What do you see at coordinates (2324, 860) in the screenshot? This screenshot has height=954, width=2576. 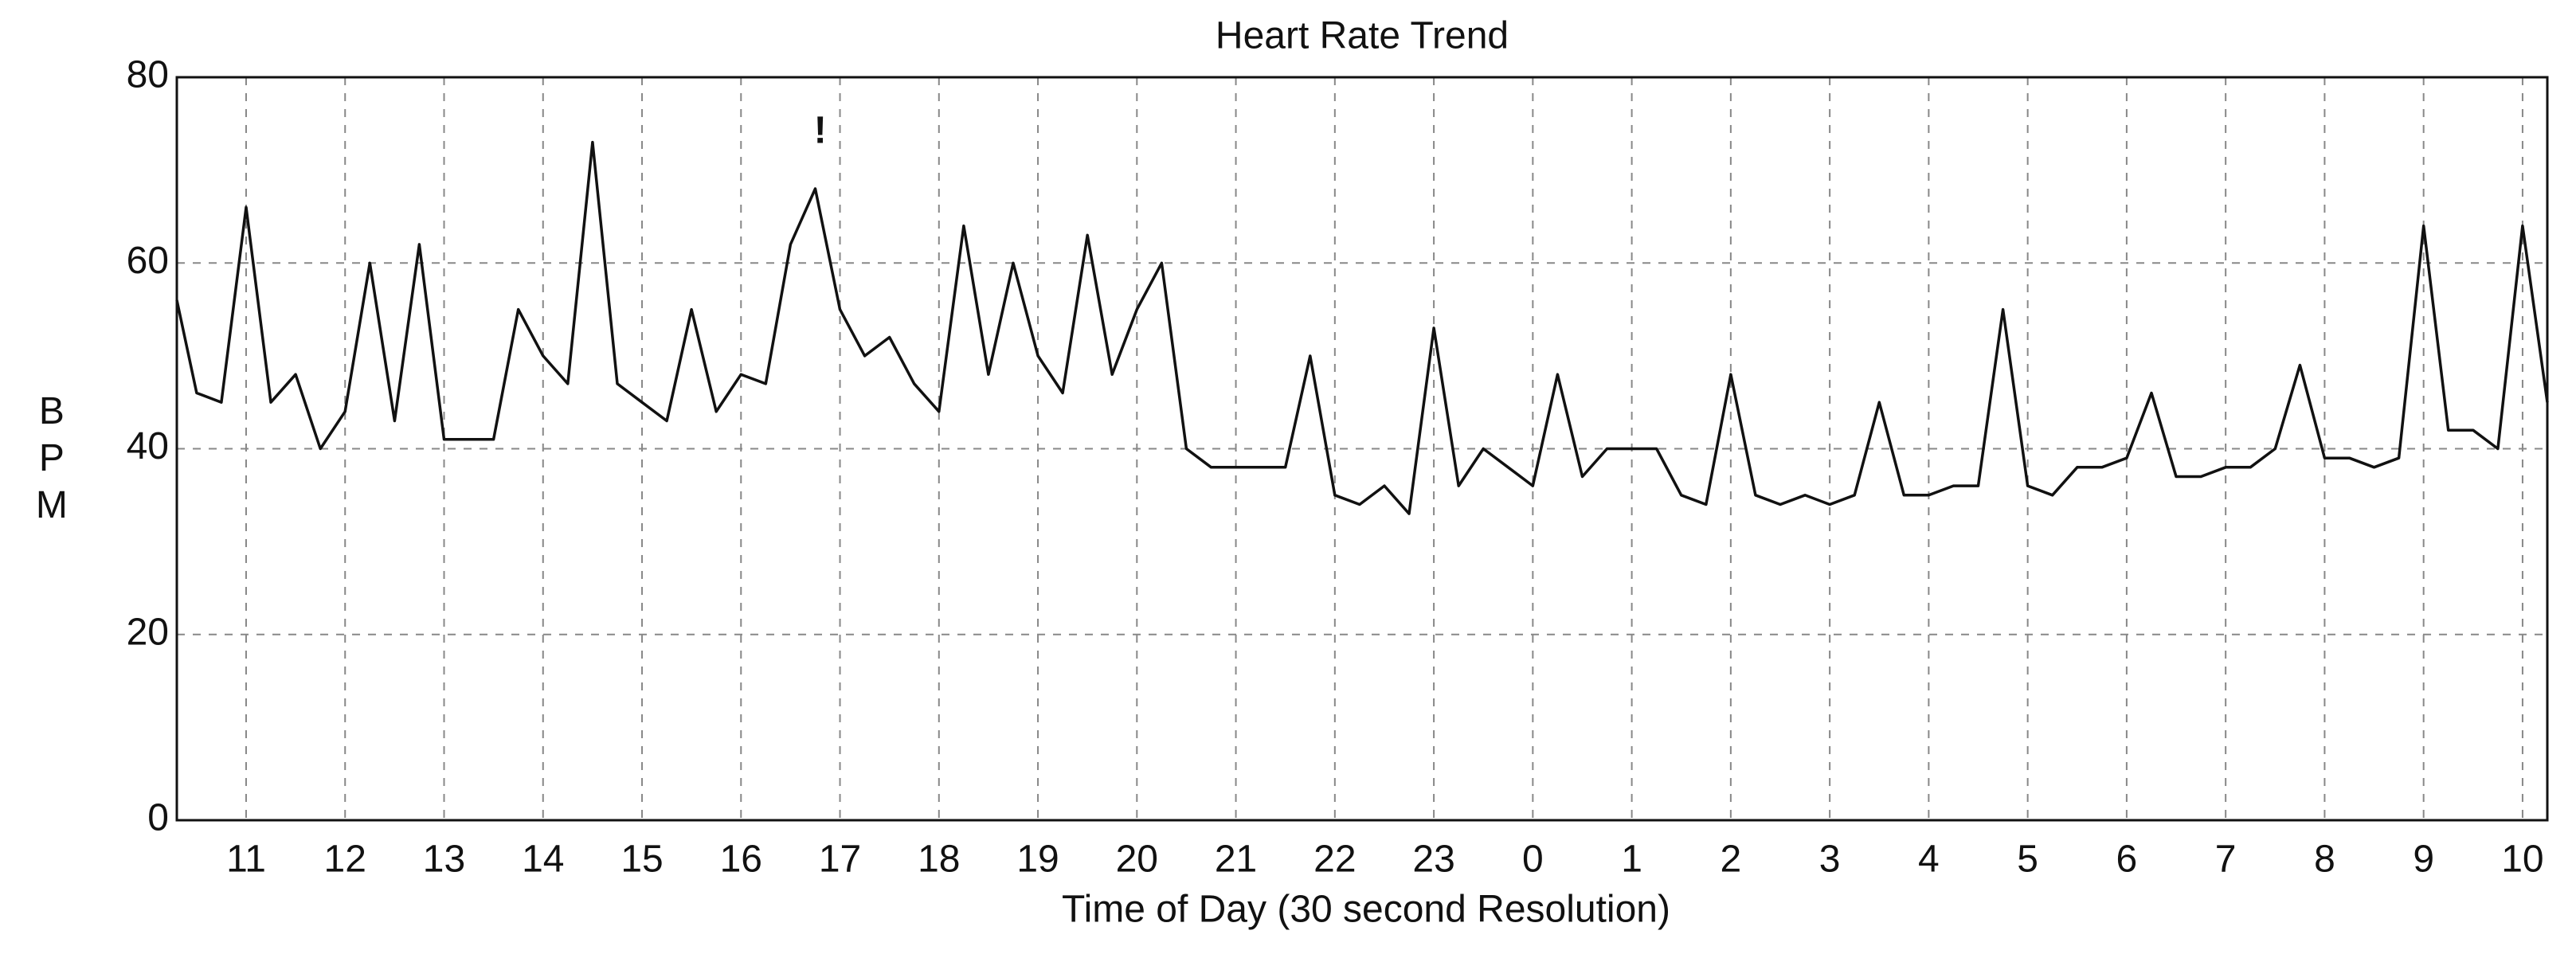 I see `x-tick-label: 8` at bounding box center [2324, 860].